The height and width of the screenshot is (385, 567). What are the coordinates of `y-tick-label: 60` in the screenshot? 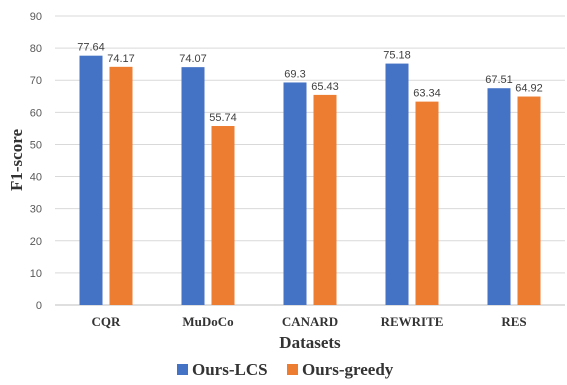 It's located at (36, 113).